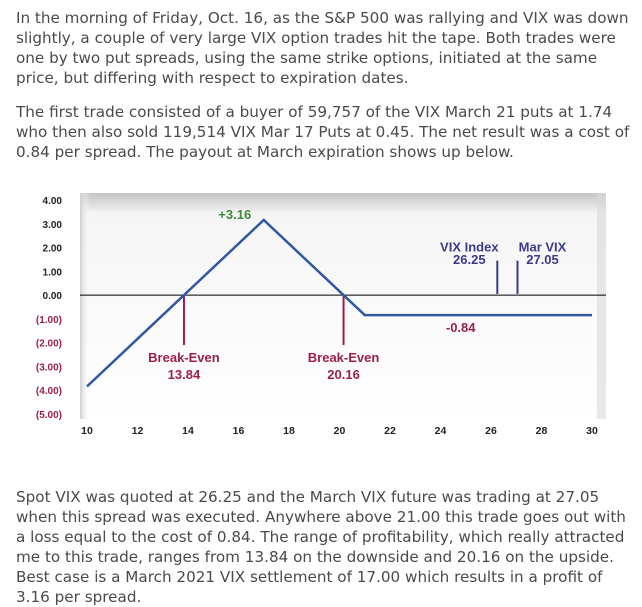 The height and width of the screenshot is (607, 642). I want to click on x-tick-label: 10, so click(87, 431).